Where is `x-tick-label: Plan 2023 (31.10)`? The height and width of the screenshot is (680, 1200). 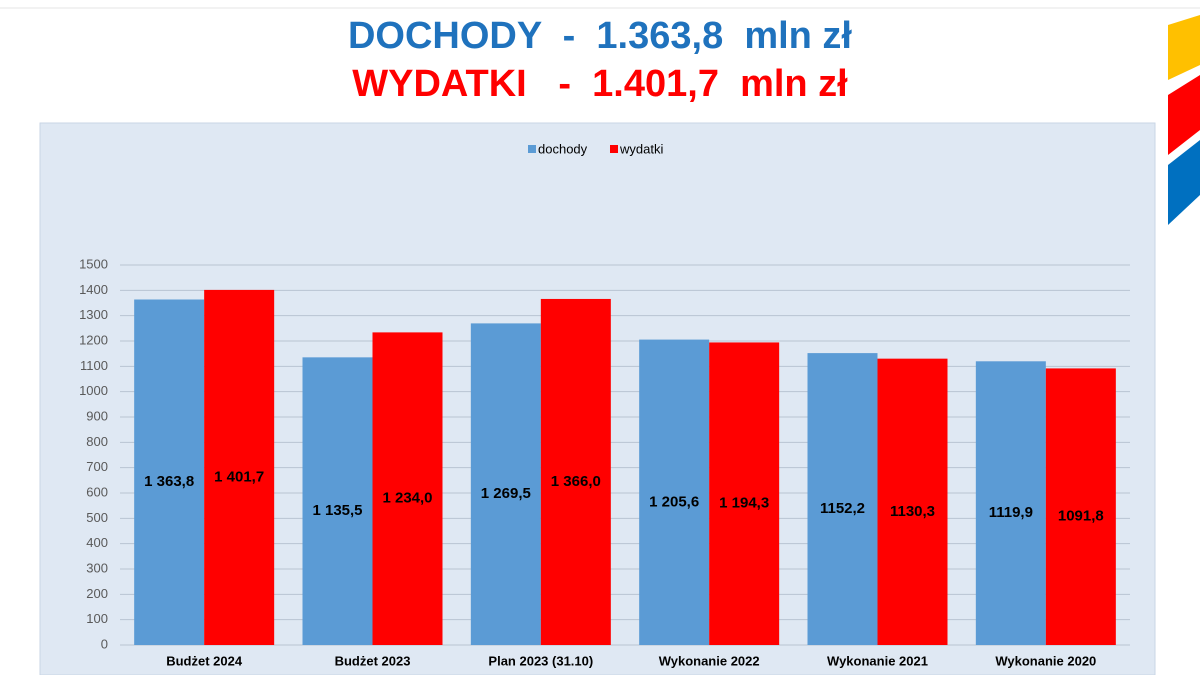
x-tick-label: Plan 2023 (31.10) is located at coordinates (540, 660).